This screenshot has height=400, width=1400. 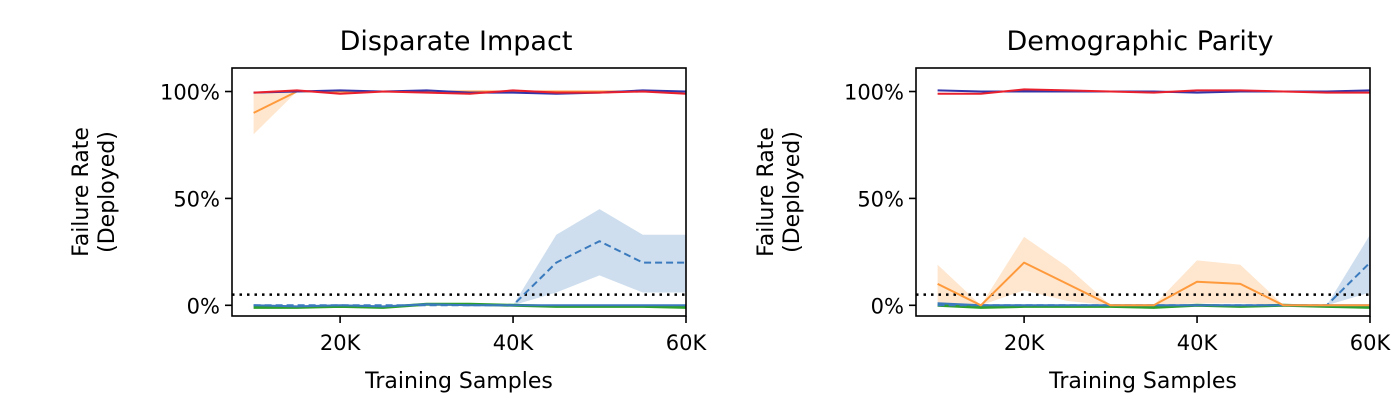 I want to click on chart-title: Demographic Parity, so click(x=1140, y=41).